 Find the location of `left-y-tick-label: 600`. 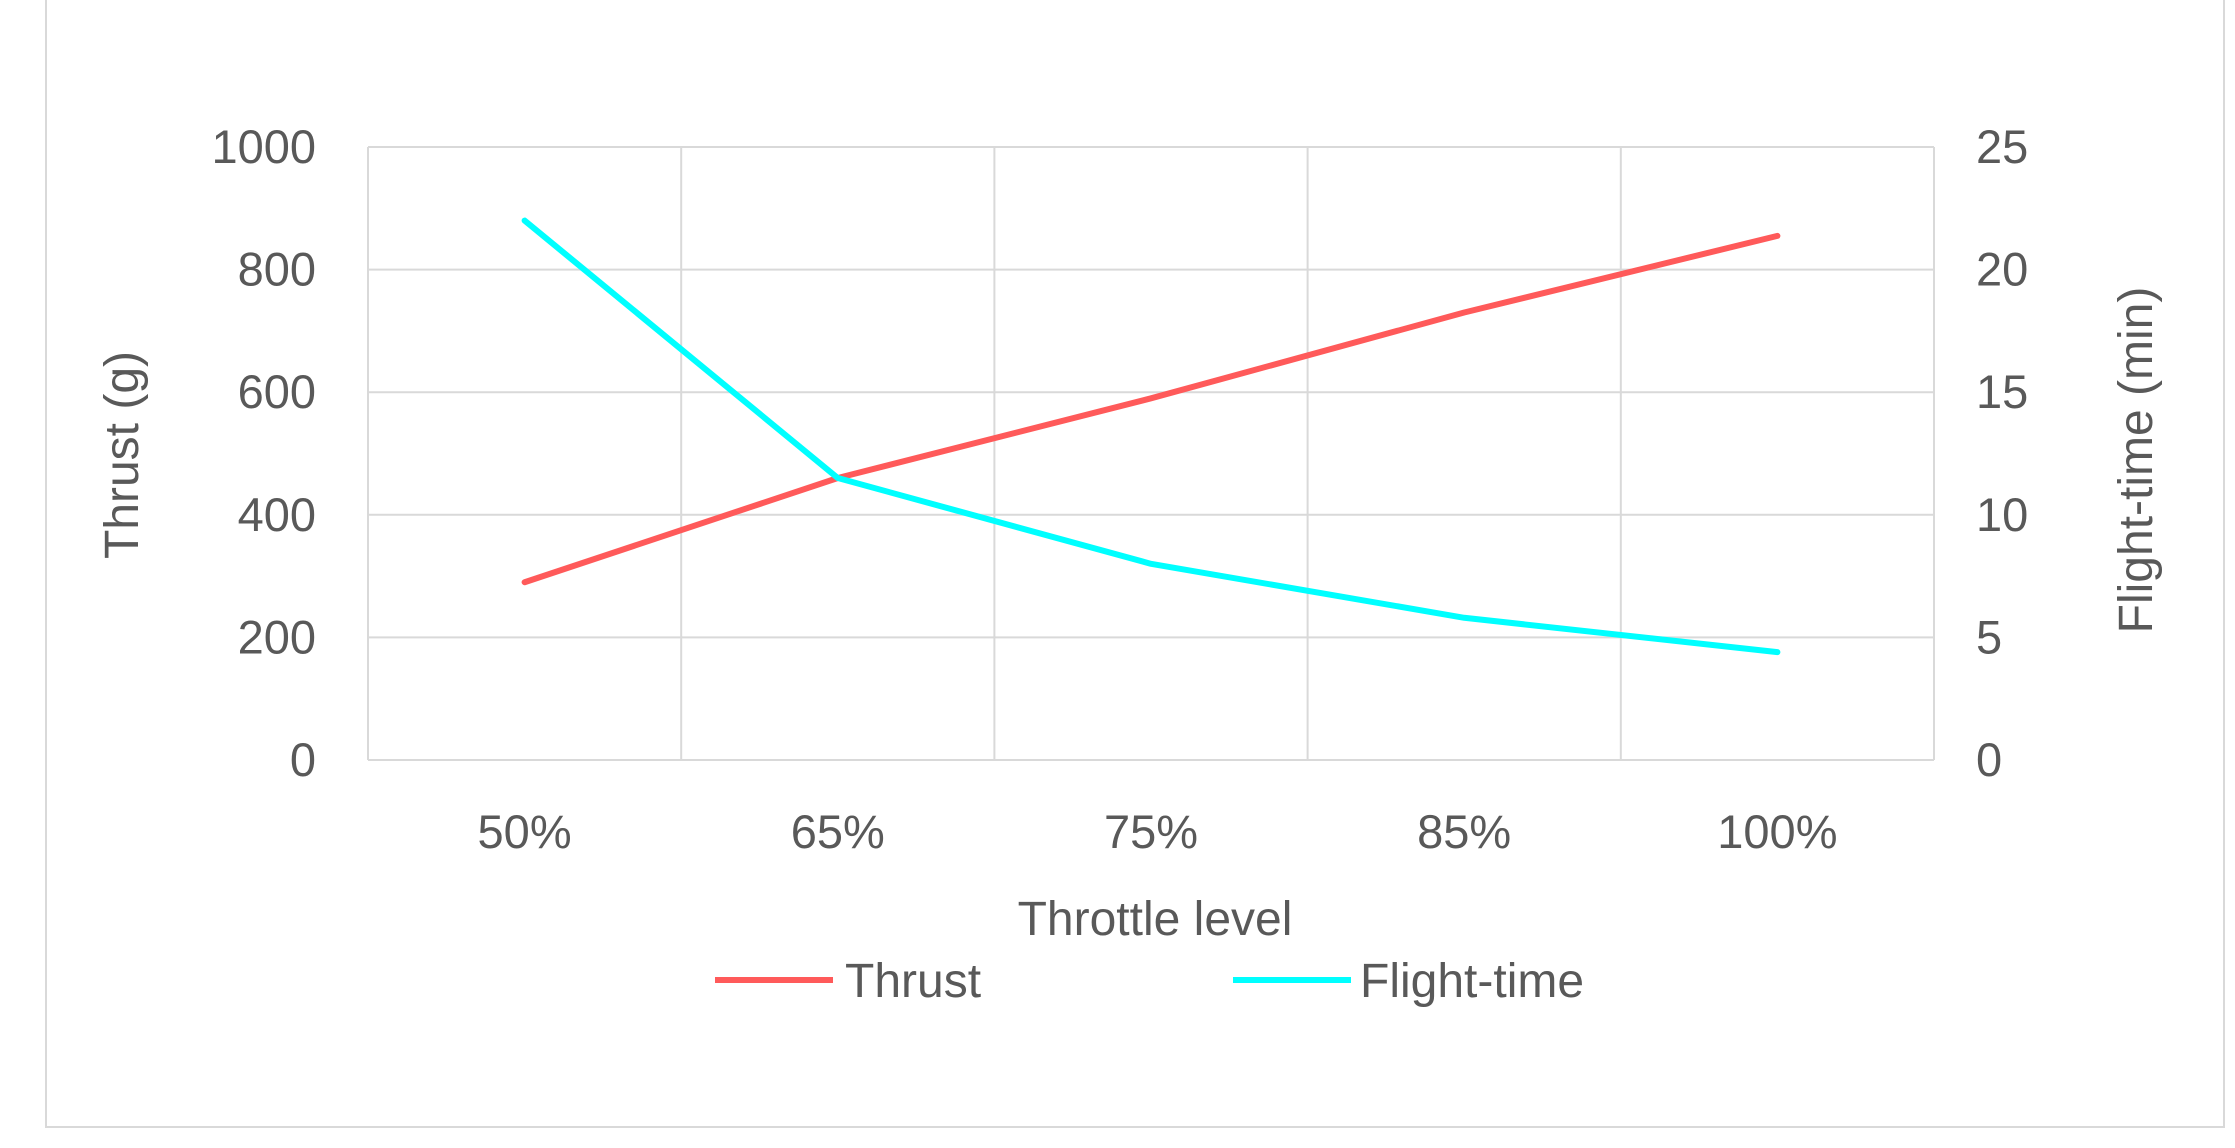

left-y-tick-label: 600 is located at coordinates (277, 391).